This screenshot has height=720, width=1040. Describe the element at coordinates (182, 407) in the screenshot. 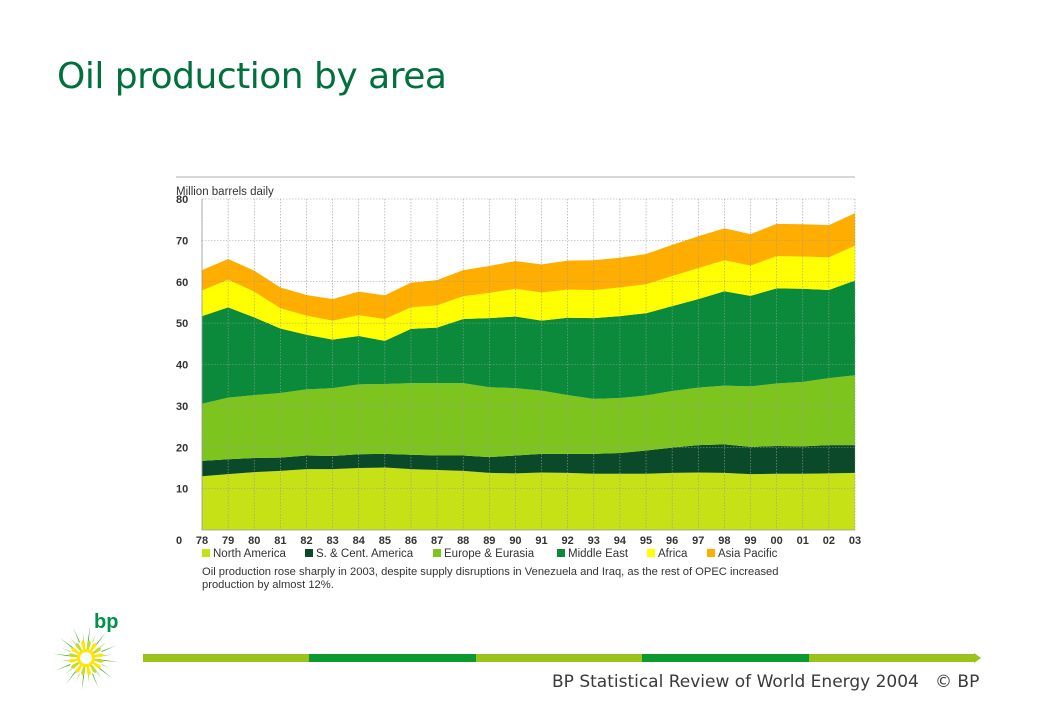

I see `y-tick-label: 30` at that location.